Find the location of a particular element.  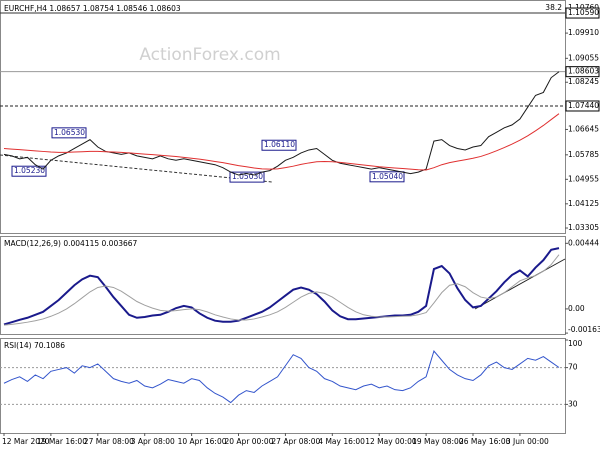

annotation-label: 1.06530 is located at coordinates (69, 132).